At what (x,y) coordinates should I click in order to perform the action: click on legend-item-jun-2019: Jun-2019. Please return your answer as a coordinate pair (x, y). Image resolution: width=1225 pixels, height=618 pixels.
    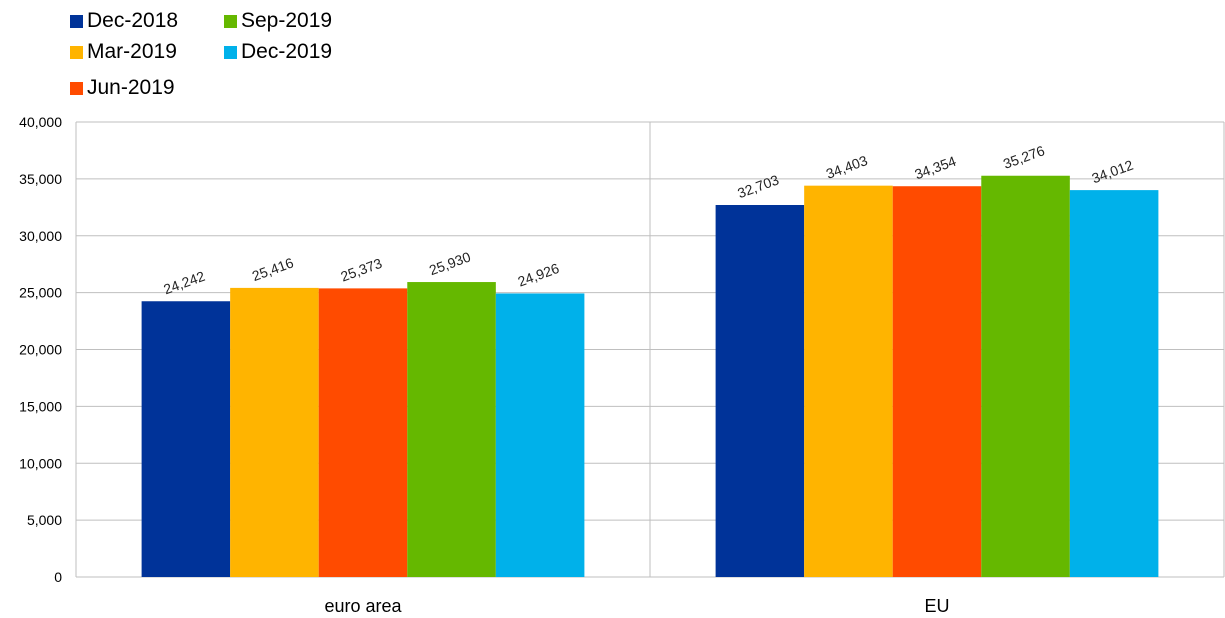
    Looking at the image, I should click on (122, 88).